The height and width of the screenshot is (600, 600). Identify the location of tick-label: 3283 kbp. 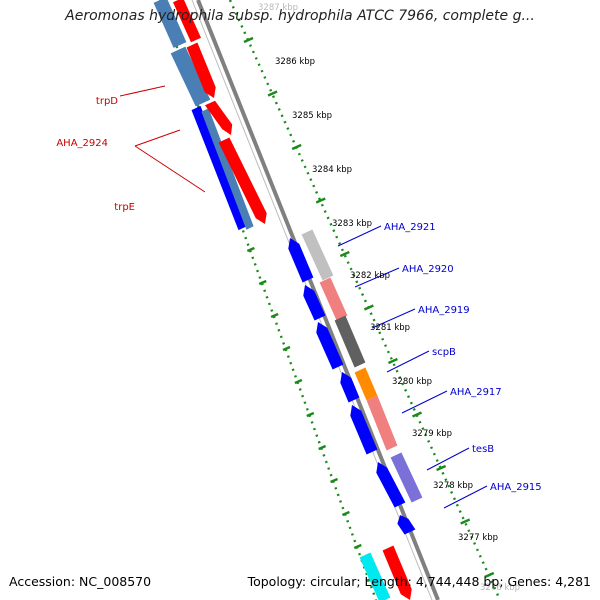
(352, 224).